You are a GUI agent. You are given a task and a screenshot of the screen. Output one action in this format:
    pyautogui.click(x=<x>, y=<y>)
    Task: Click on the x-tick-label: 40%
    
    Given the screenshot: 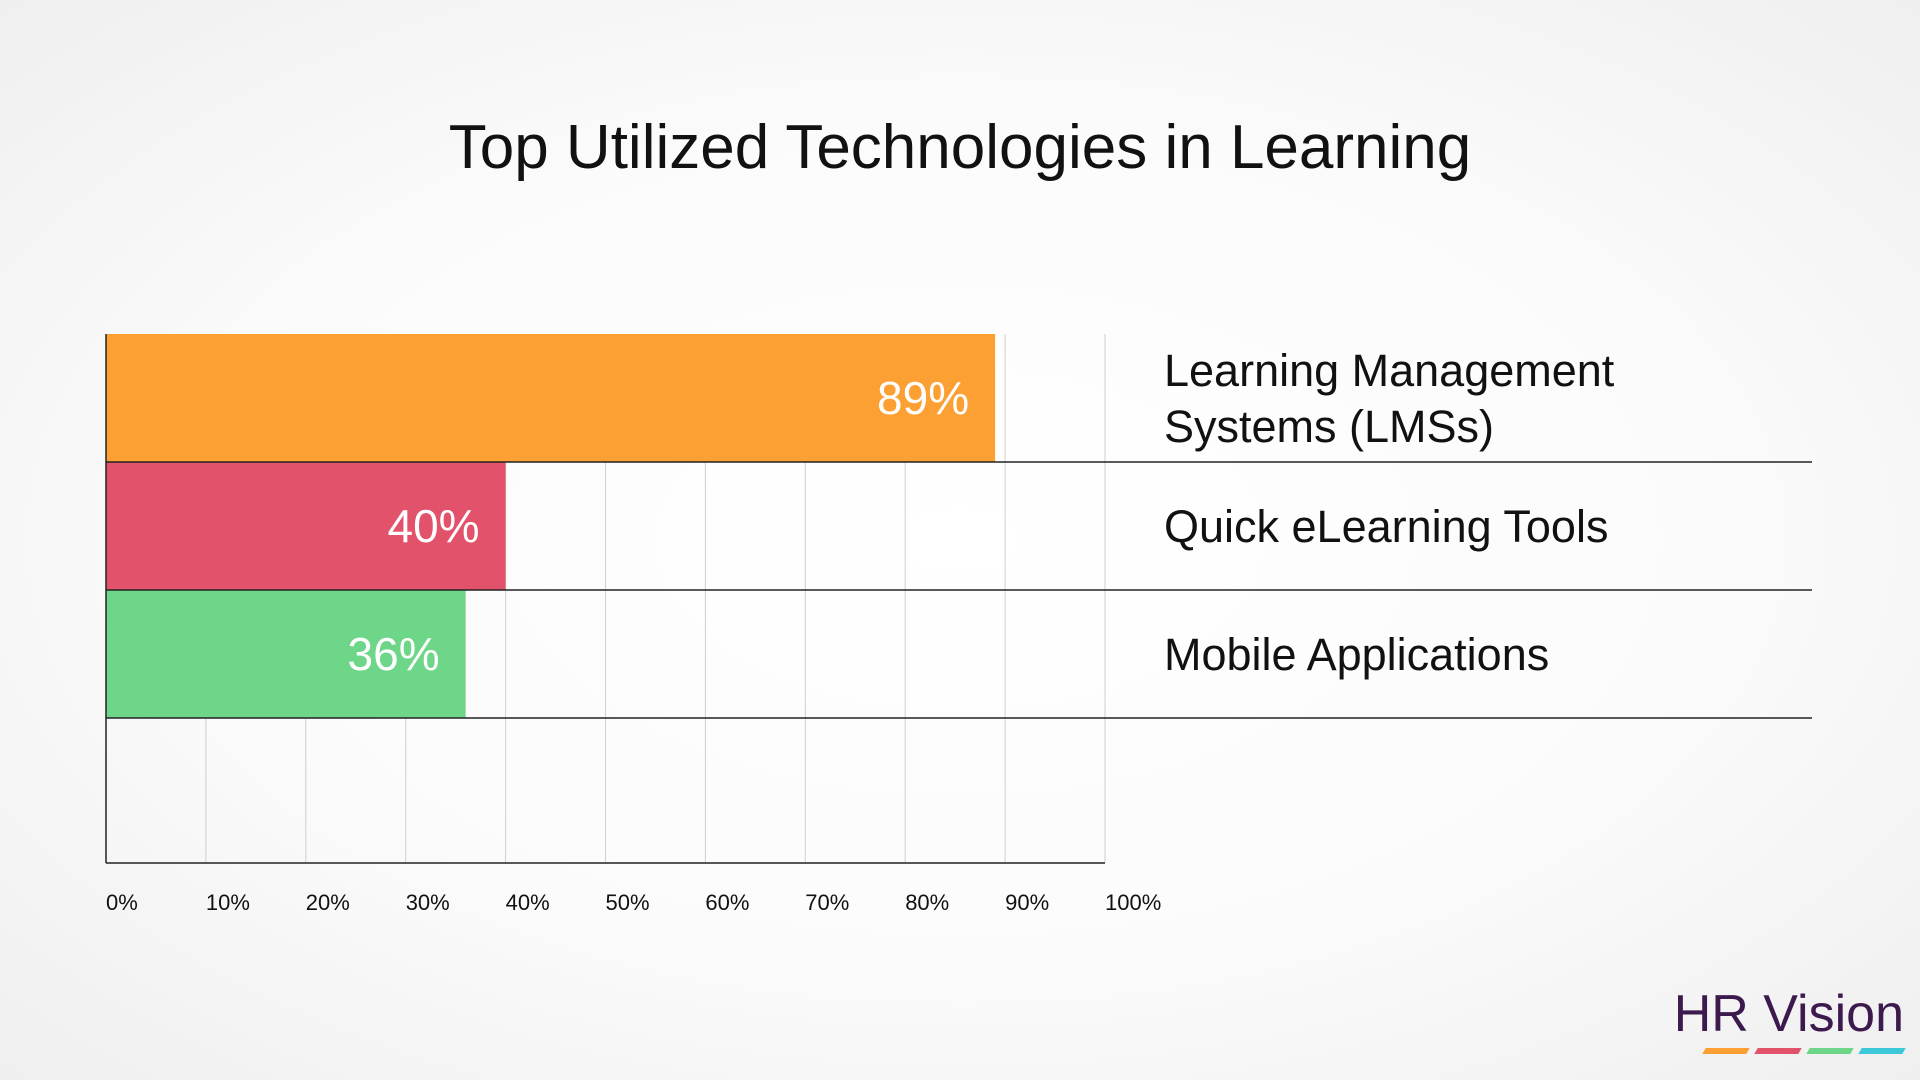 What is the action you would take?
    pyautogui.click(x=528, y=902)
    